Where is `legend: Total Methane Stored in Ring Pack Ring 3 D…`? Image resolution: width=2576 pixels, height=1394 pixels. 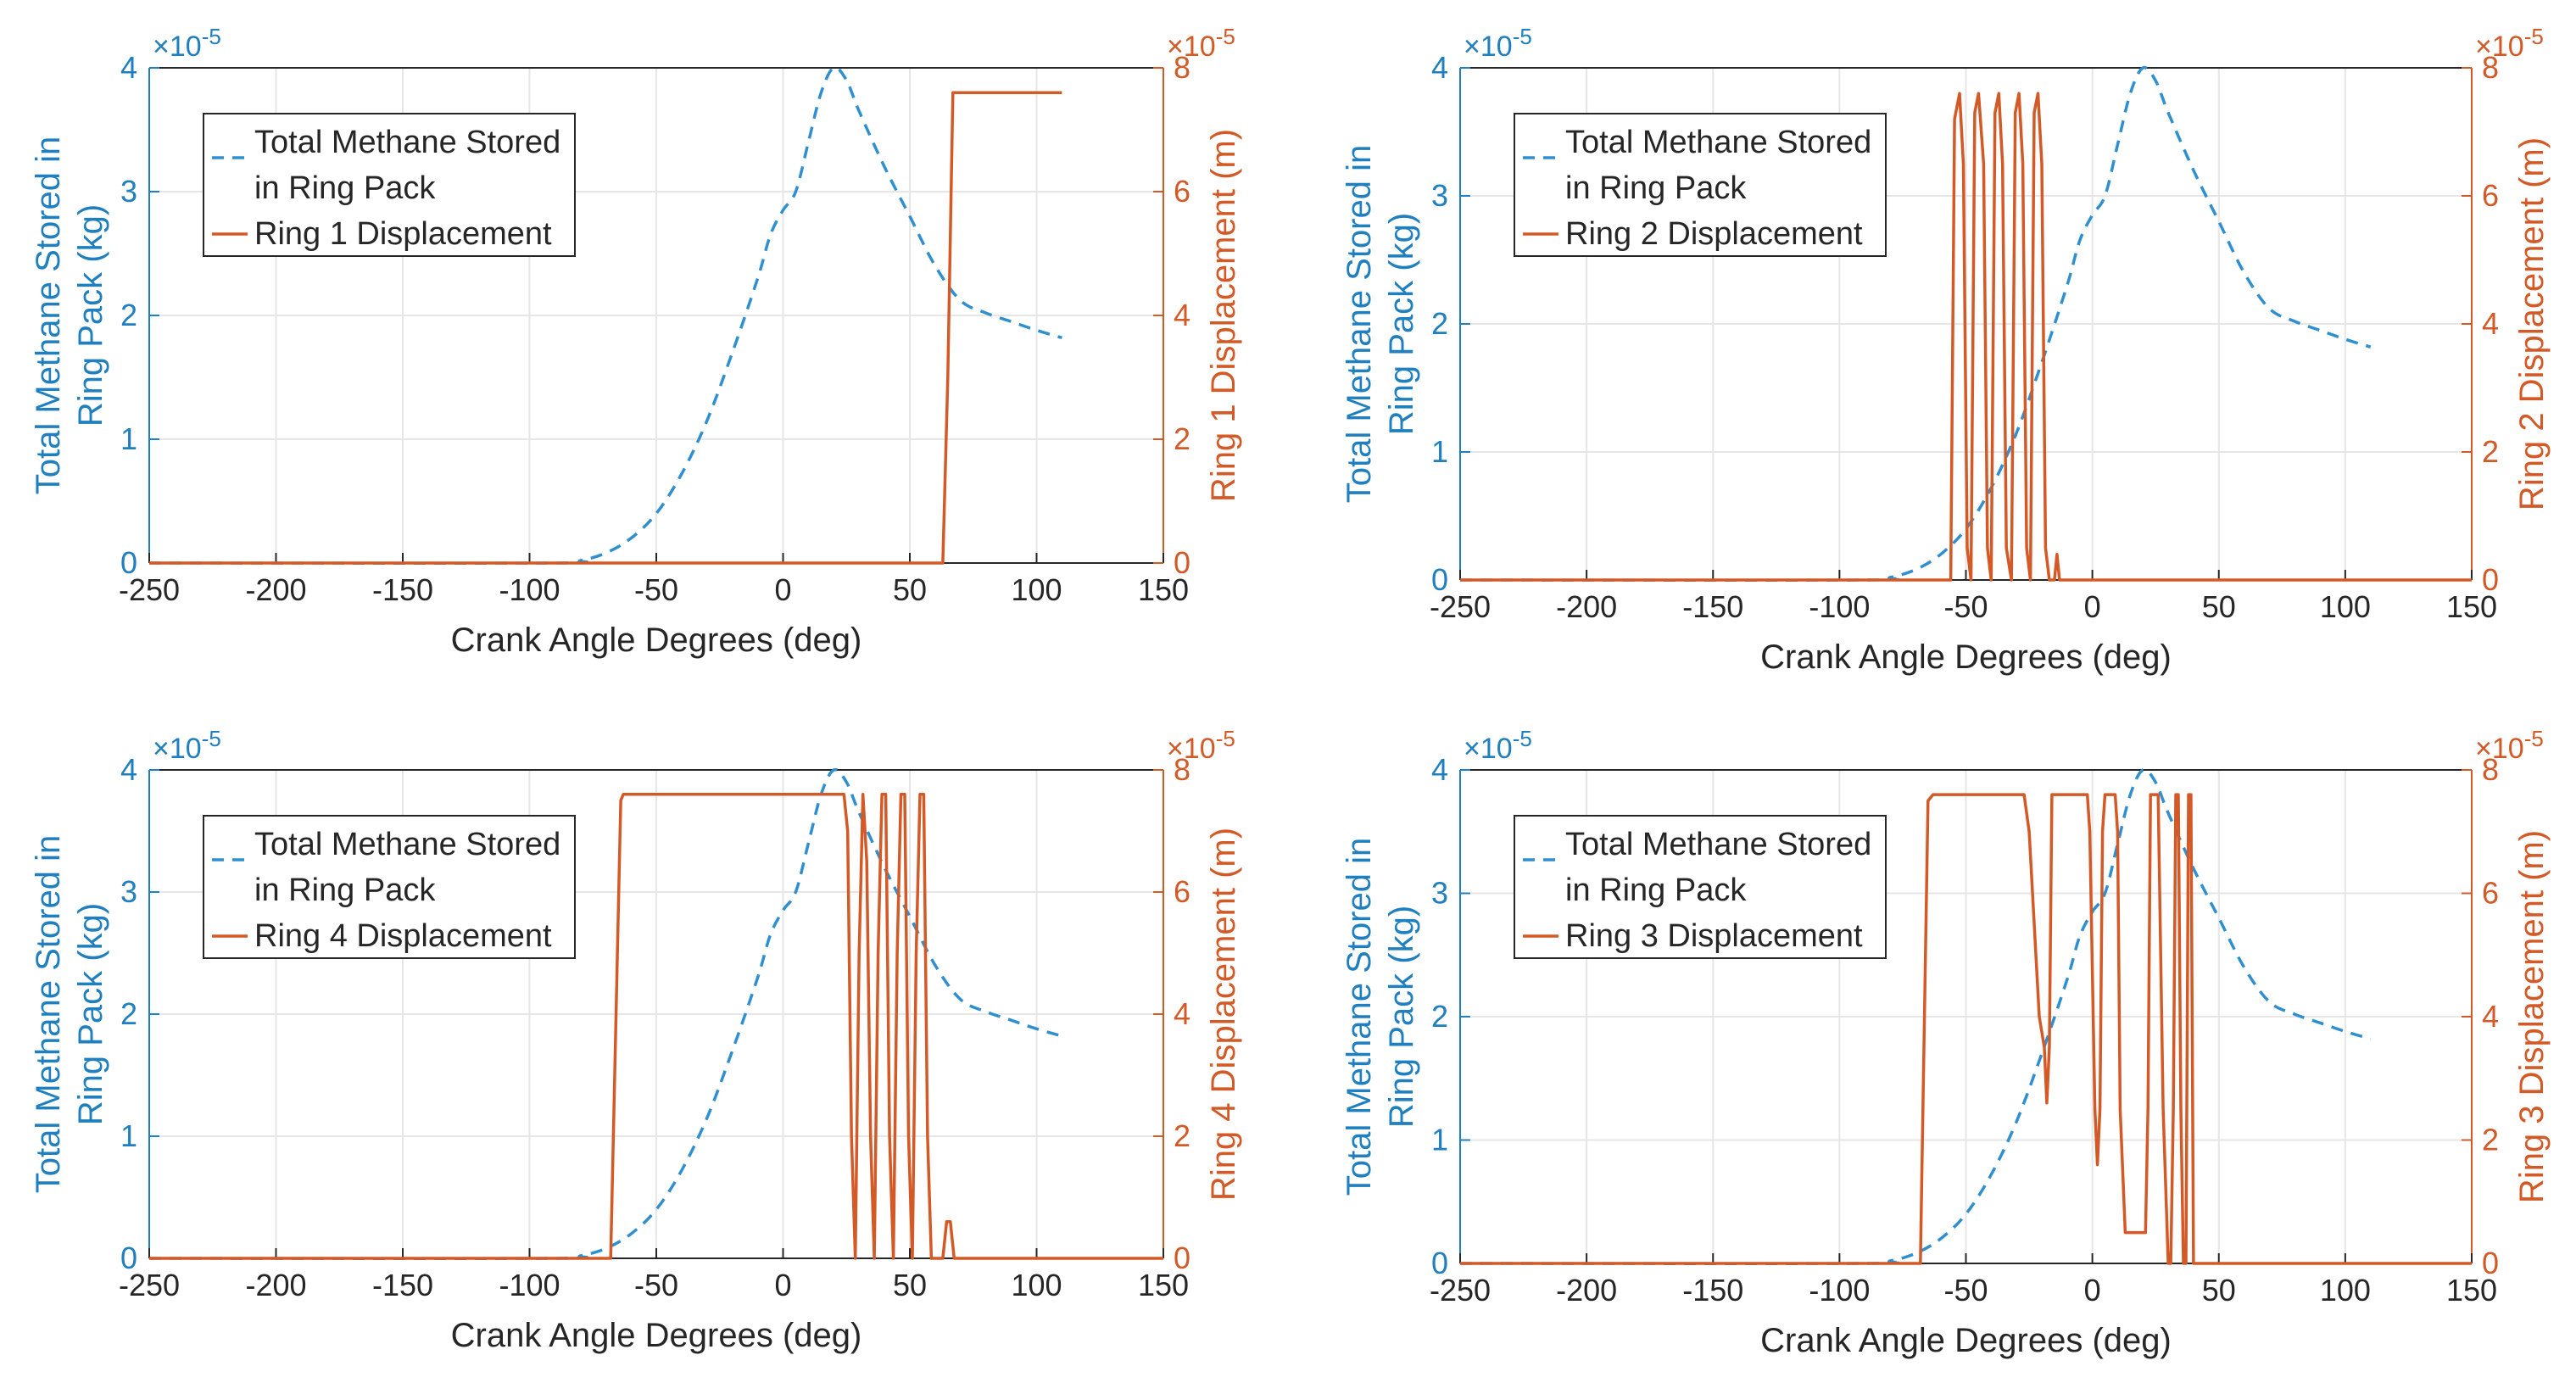 legend: Total Methane Stored in Ring Pack Ring 3 D… is located at coordinates (1700, 887).